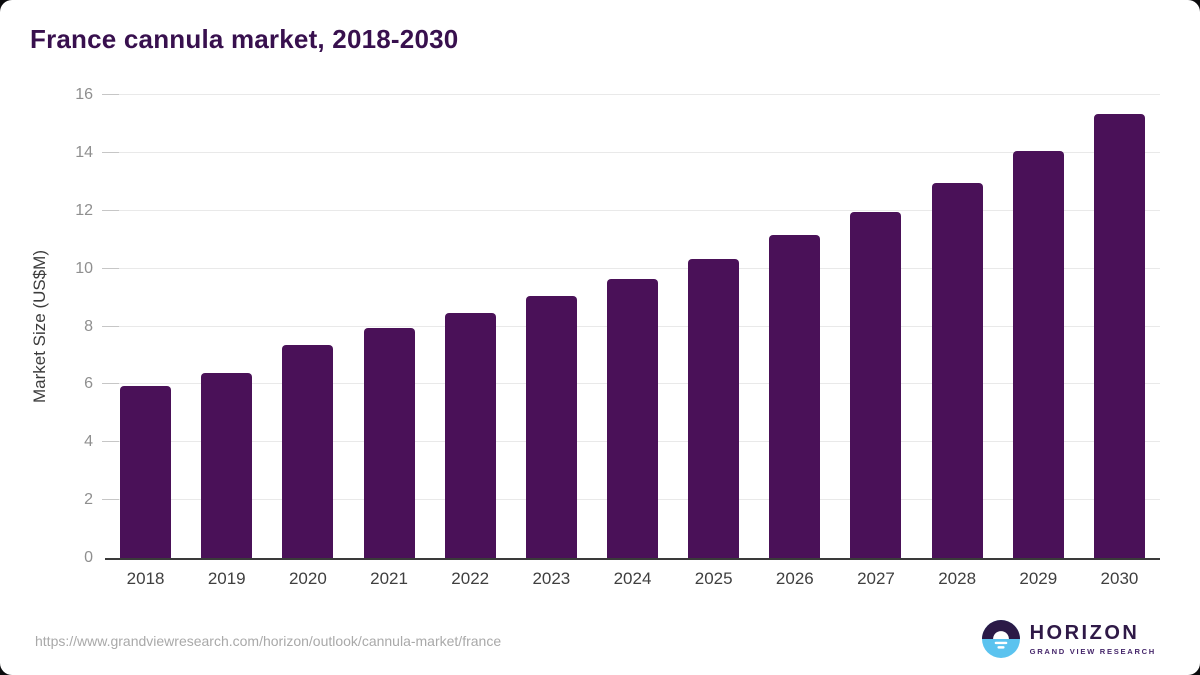 The height and width of the screenshot is (675, 1200). Describe the element at coordinates (84, 268) in the screenshot. I see `y-tick-label-10: 10` at that location.